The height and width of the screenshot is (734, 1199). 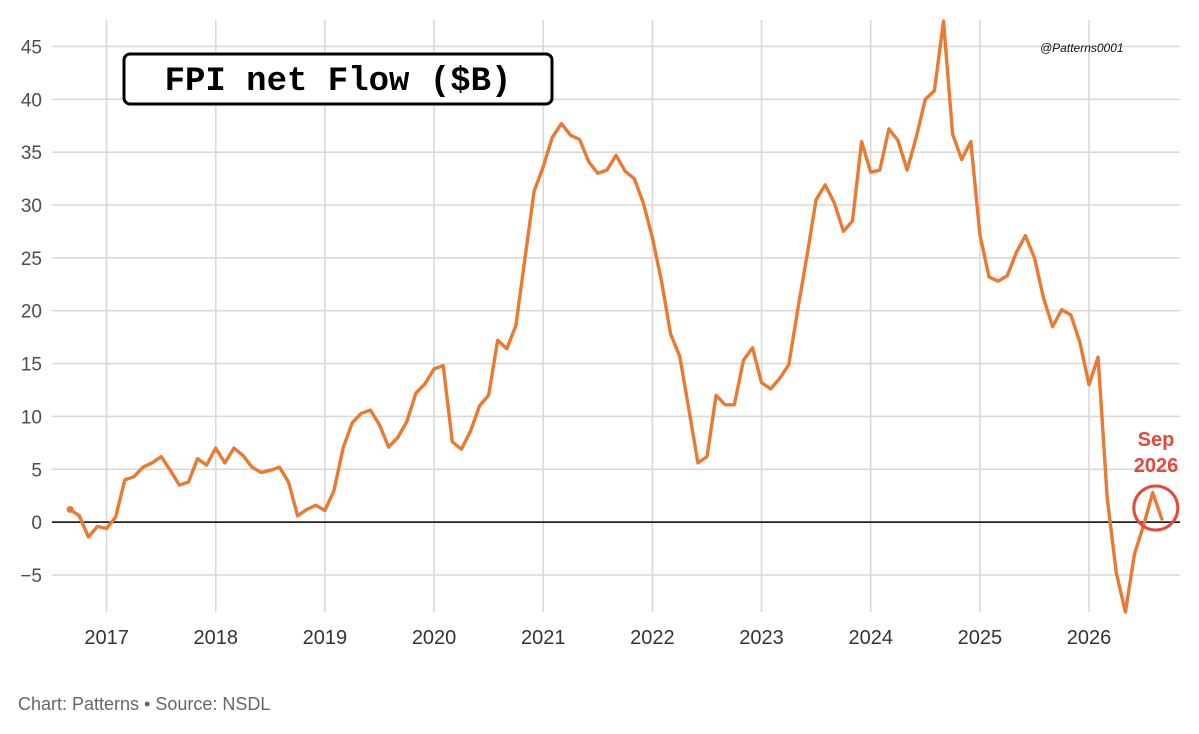 What do you see at coordinates (144, 704) in the screenshot?
I see `chart-footer-source: Chart: Patterns • Source: NSDL` at bounding box center [144, 704].